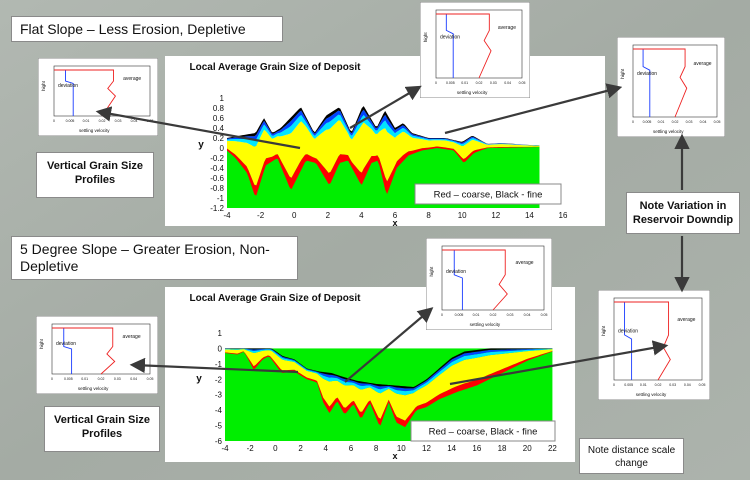 The image size is (750, 480). I want to click on coarse-band, so click(383, 171).